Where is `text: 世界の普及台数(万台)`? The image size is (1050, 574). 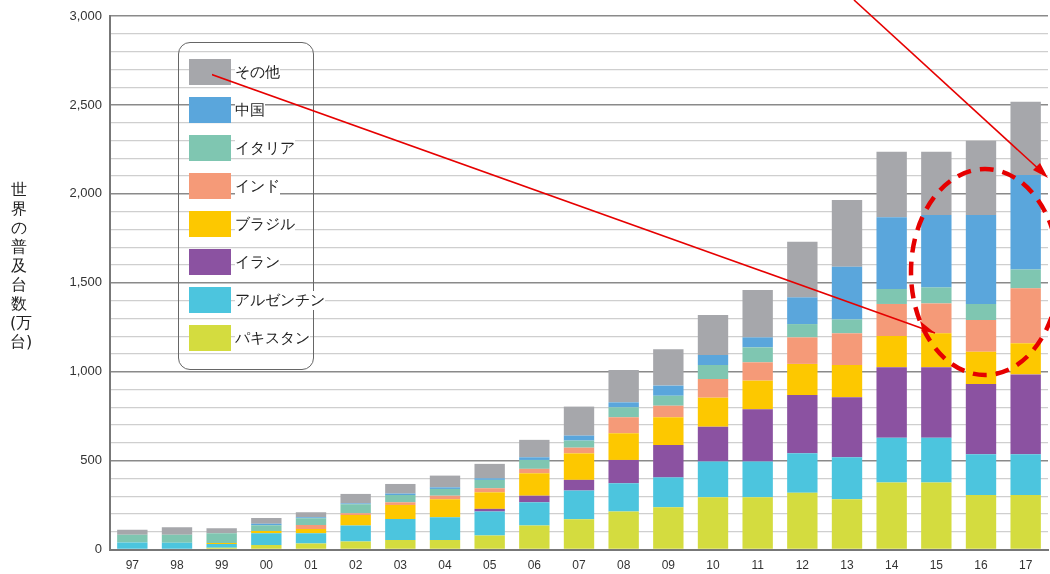
text: 世界の普及台数(万台) is located at coordinates (21, 265).